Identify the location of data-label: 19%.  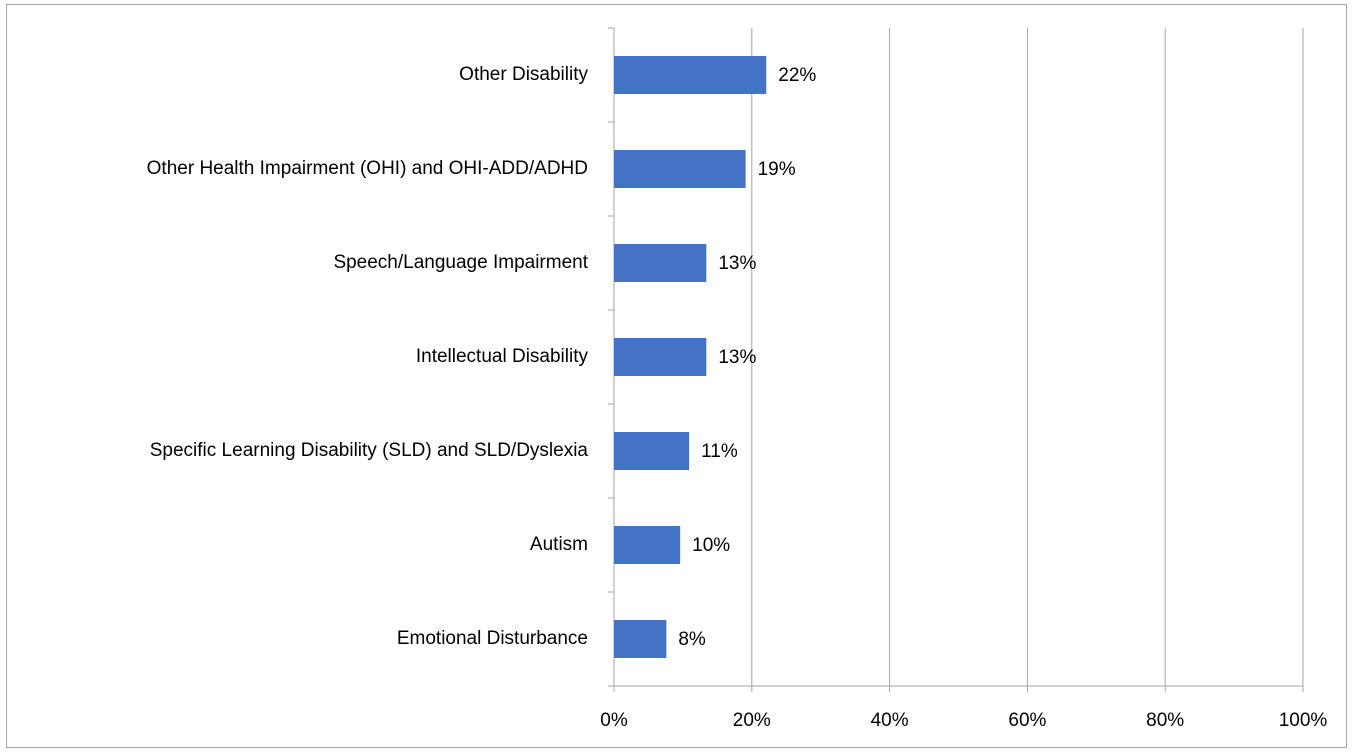
(777, 169).